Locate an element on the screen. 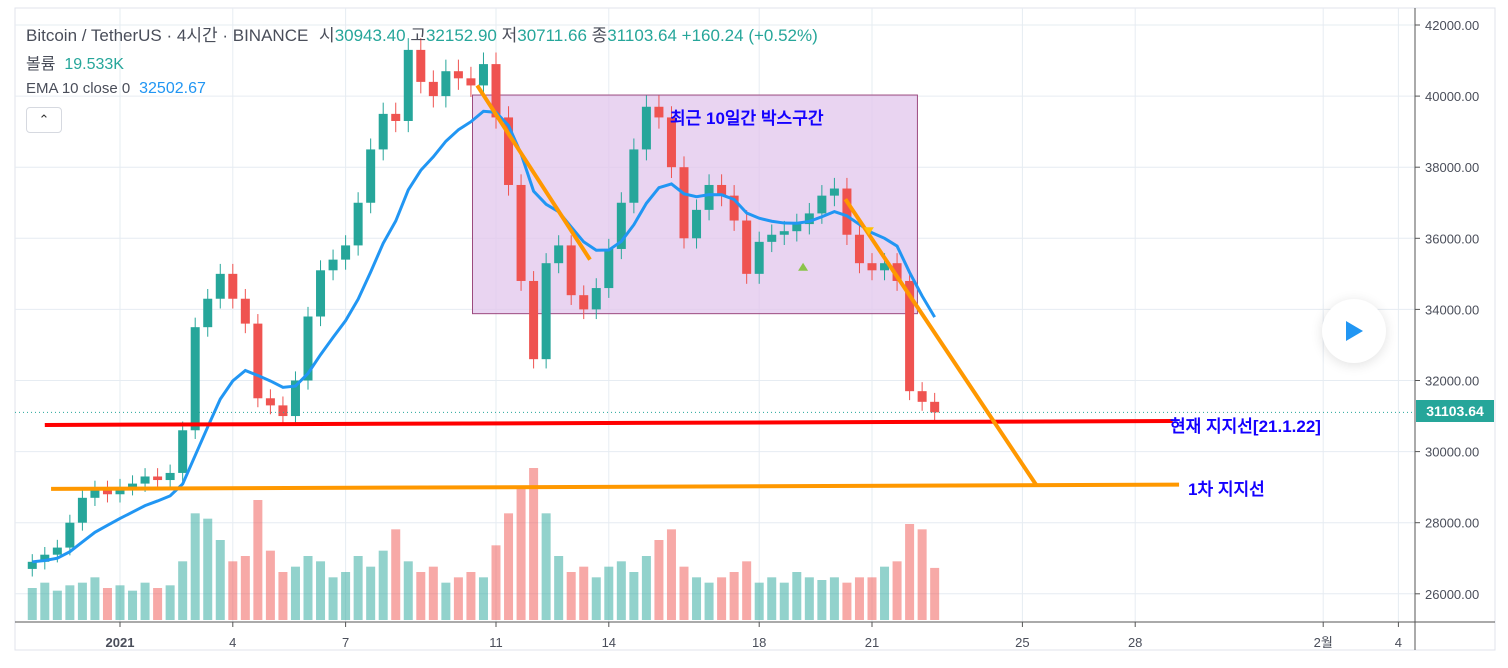 This screenshot has height=668, width=1508. symbol-name: Bitcoin / TetherUS is located at coordinates (94, 35).